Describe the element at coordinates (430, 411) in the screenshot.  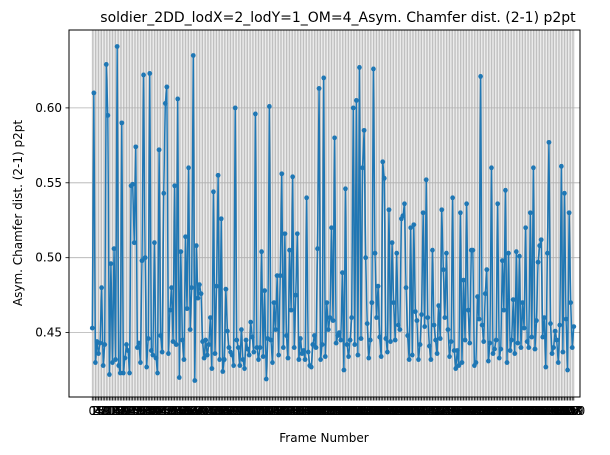
I see `x-tick-label: 218` at that location.